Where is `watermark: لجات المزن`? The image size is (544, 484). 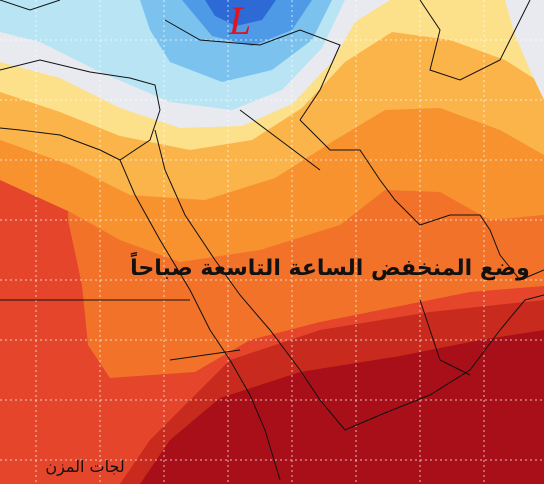 watermark: لجات المزن is located at coordinates (84, 467).